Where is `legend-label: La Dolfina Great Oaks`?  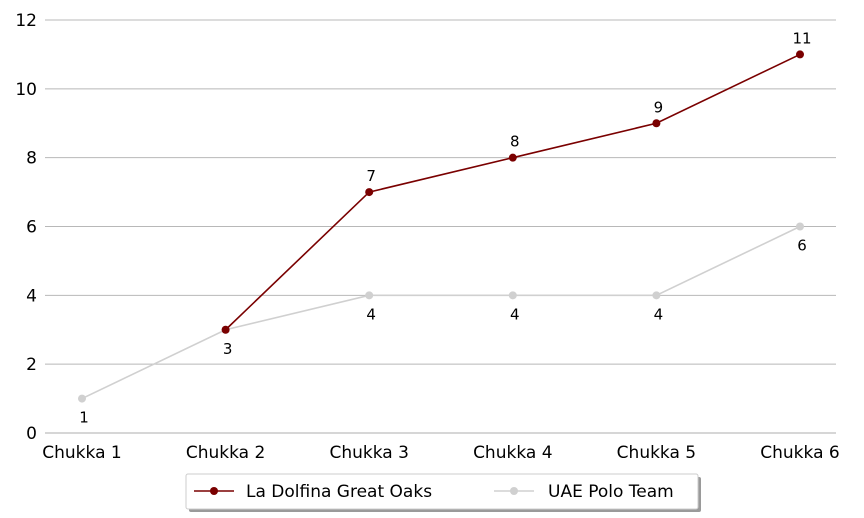
legend-label: La Dolfina Great Oaks is located at coordinates (339, 492).